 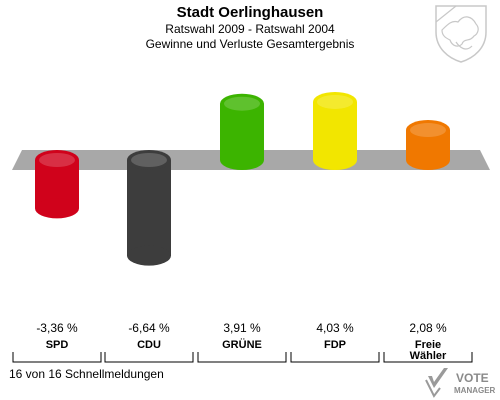 I want to click on chart-subtitle-description: Gewinne und Verluste Gesamtergebnis, so click(x=250, y=44).